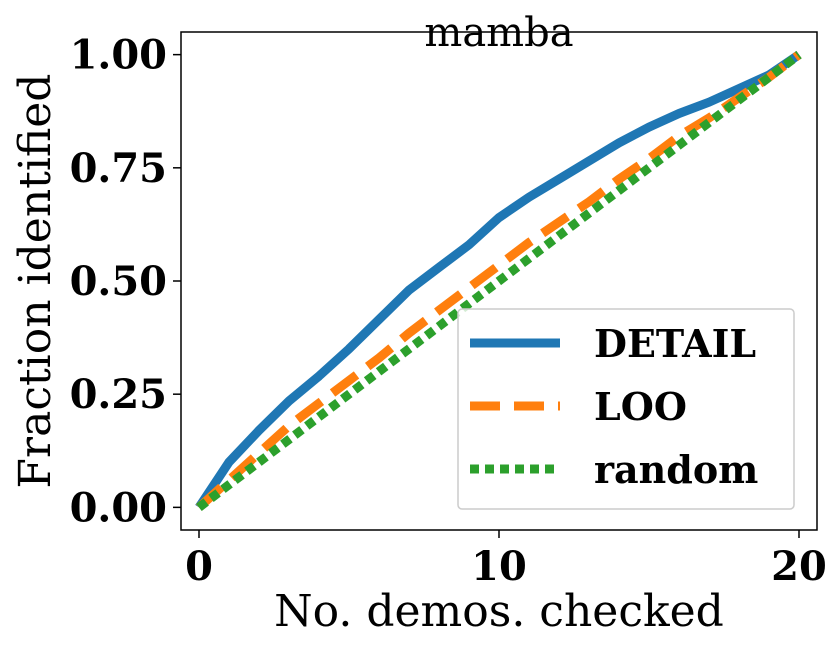 The width and height of the screenshot is (830, 649). What do you see at coordinates (498, 33) in the screenshot?
I see `chart-title: mamba` at bounding box center [498, 33].